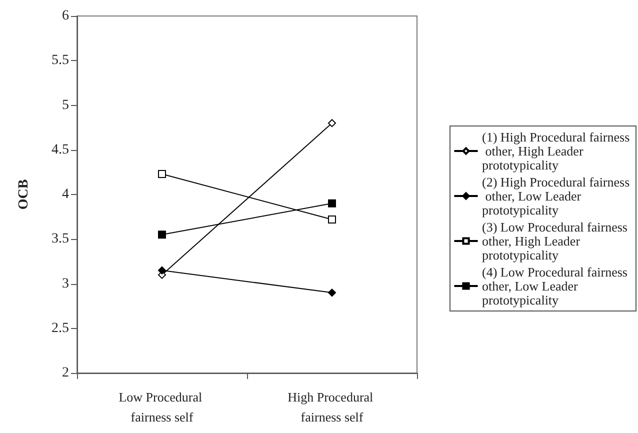 This screenshot has height=433, width=638. Describe the element at coordinates (60, 150) in the screenshot. I see `y-tick-label: 4.5` at that location.